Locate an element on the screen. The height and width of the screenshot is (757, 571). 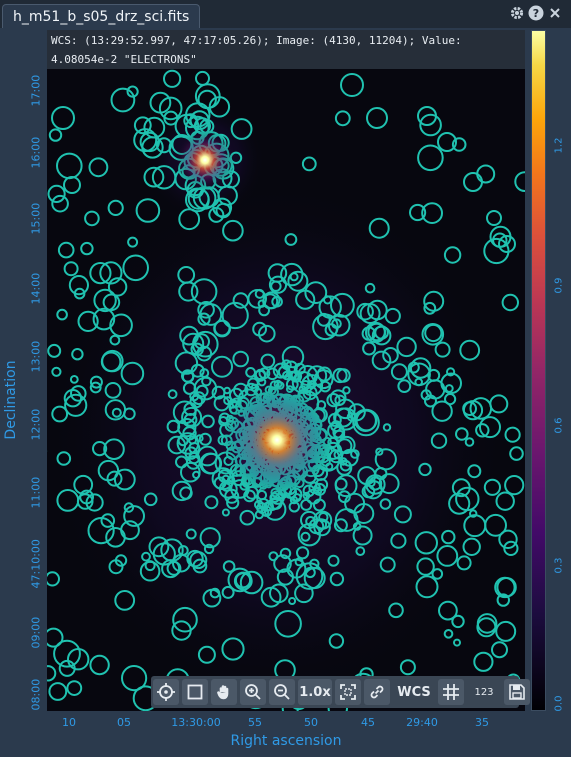
close-icon is located at coordinates (554, 12).